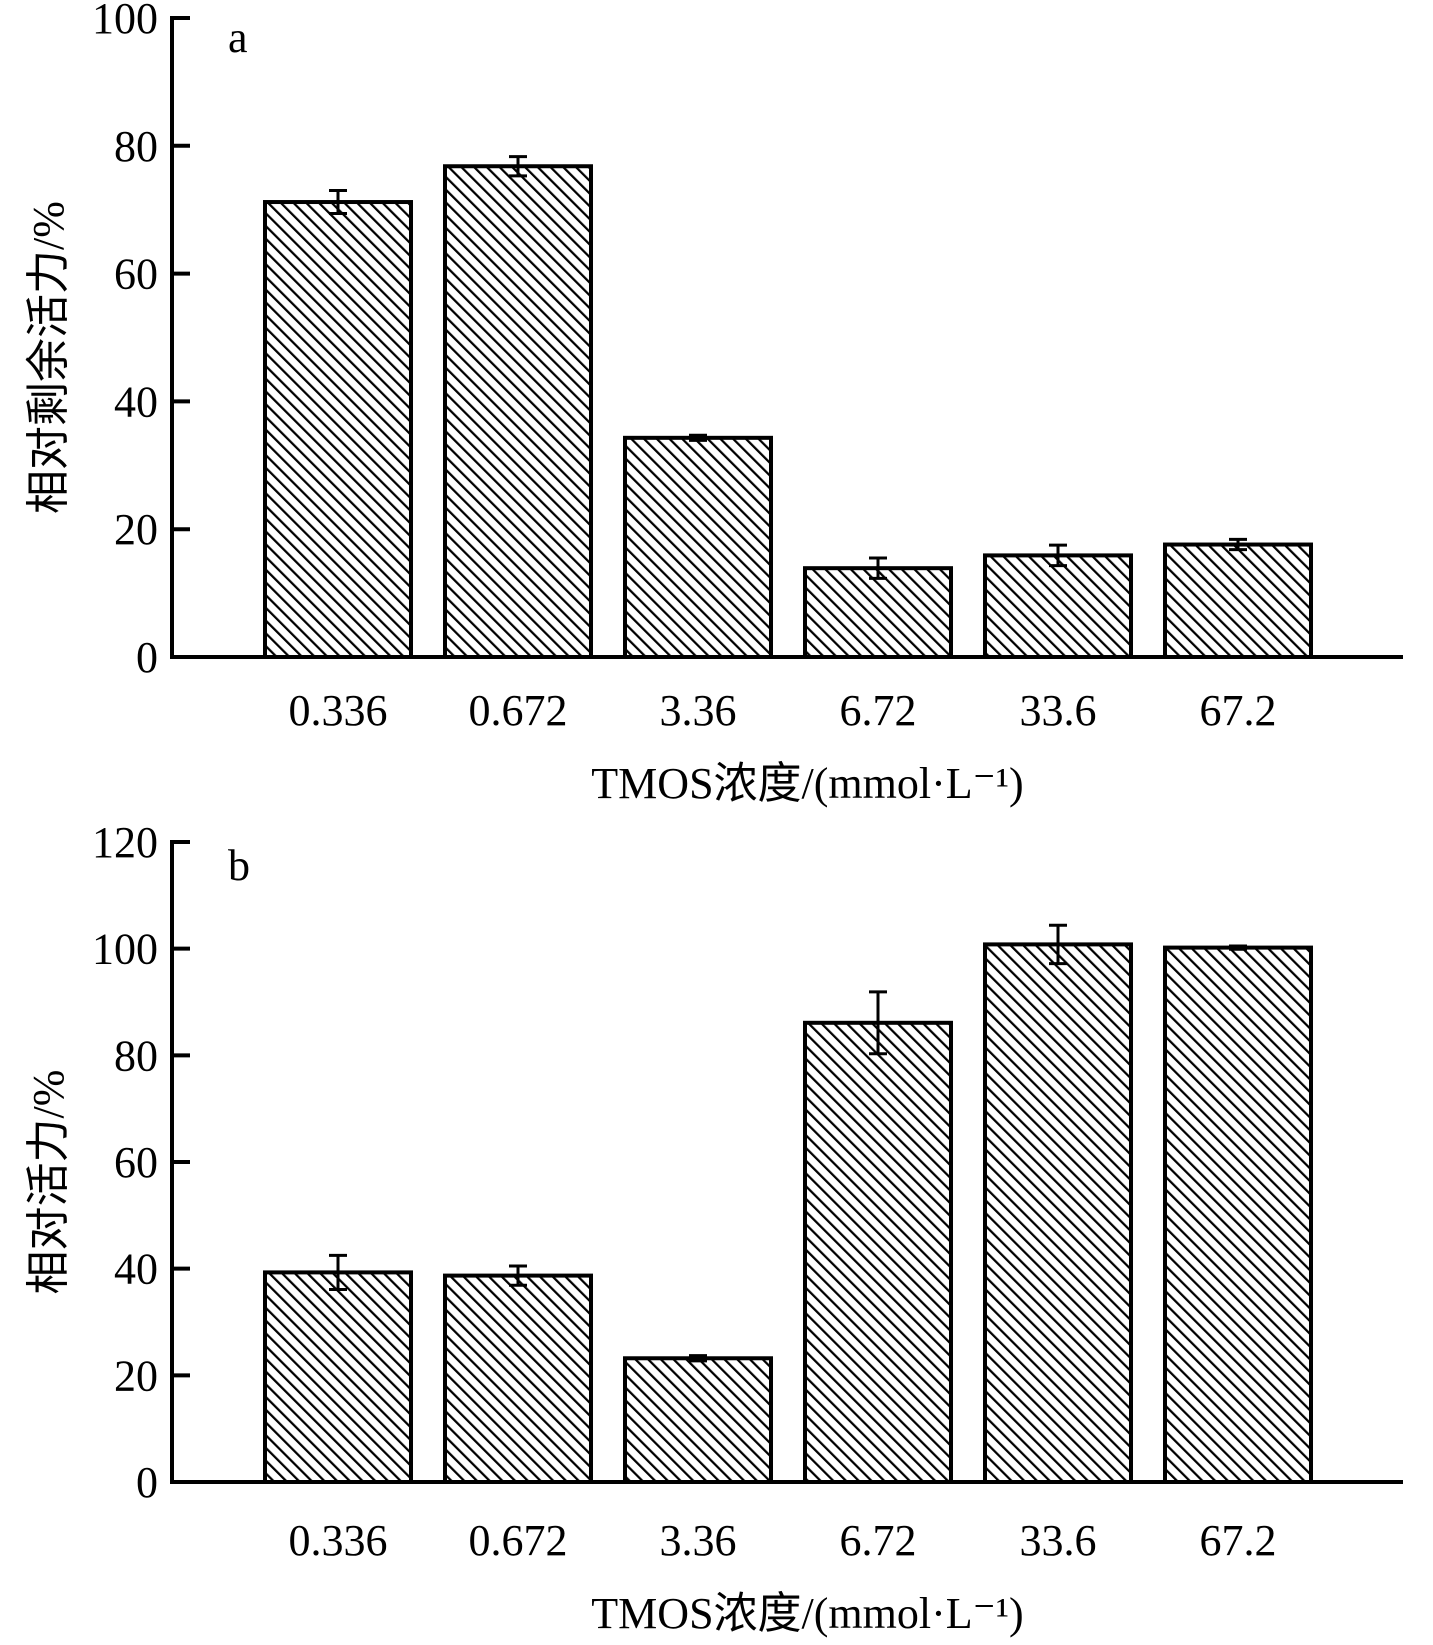 This screenshot has width=1433, height=1645. I want to click on y-ticks-b: 0 20 40 60 80 100 120, so click(141, 1162).